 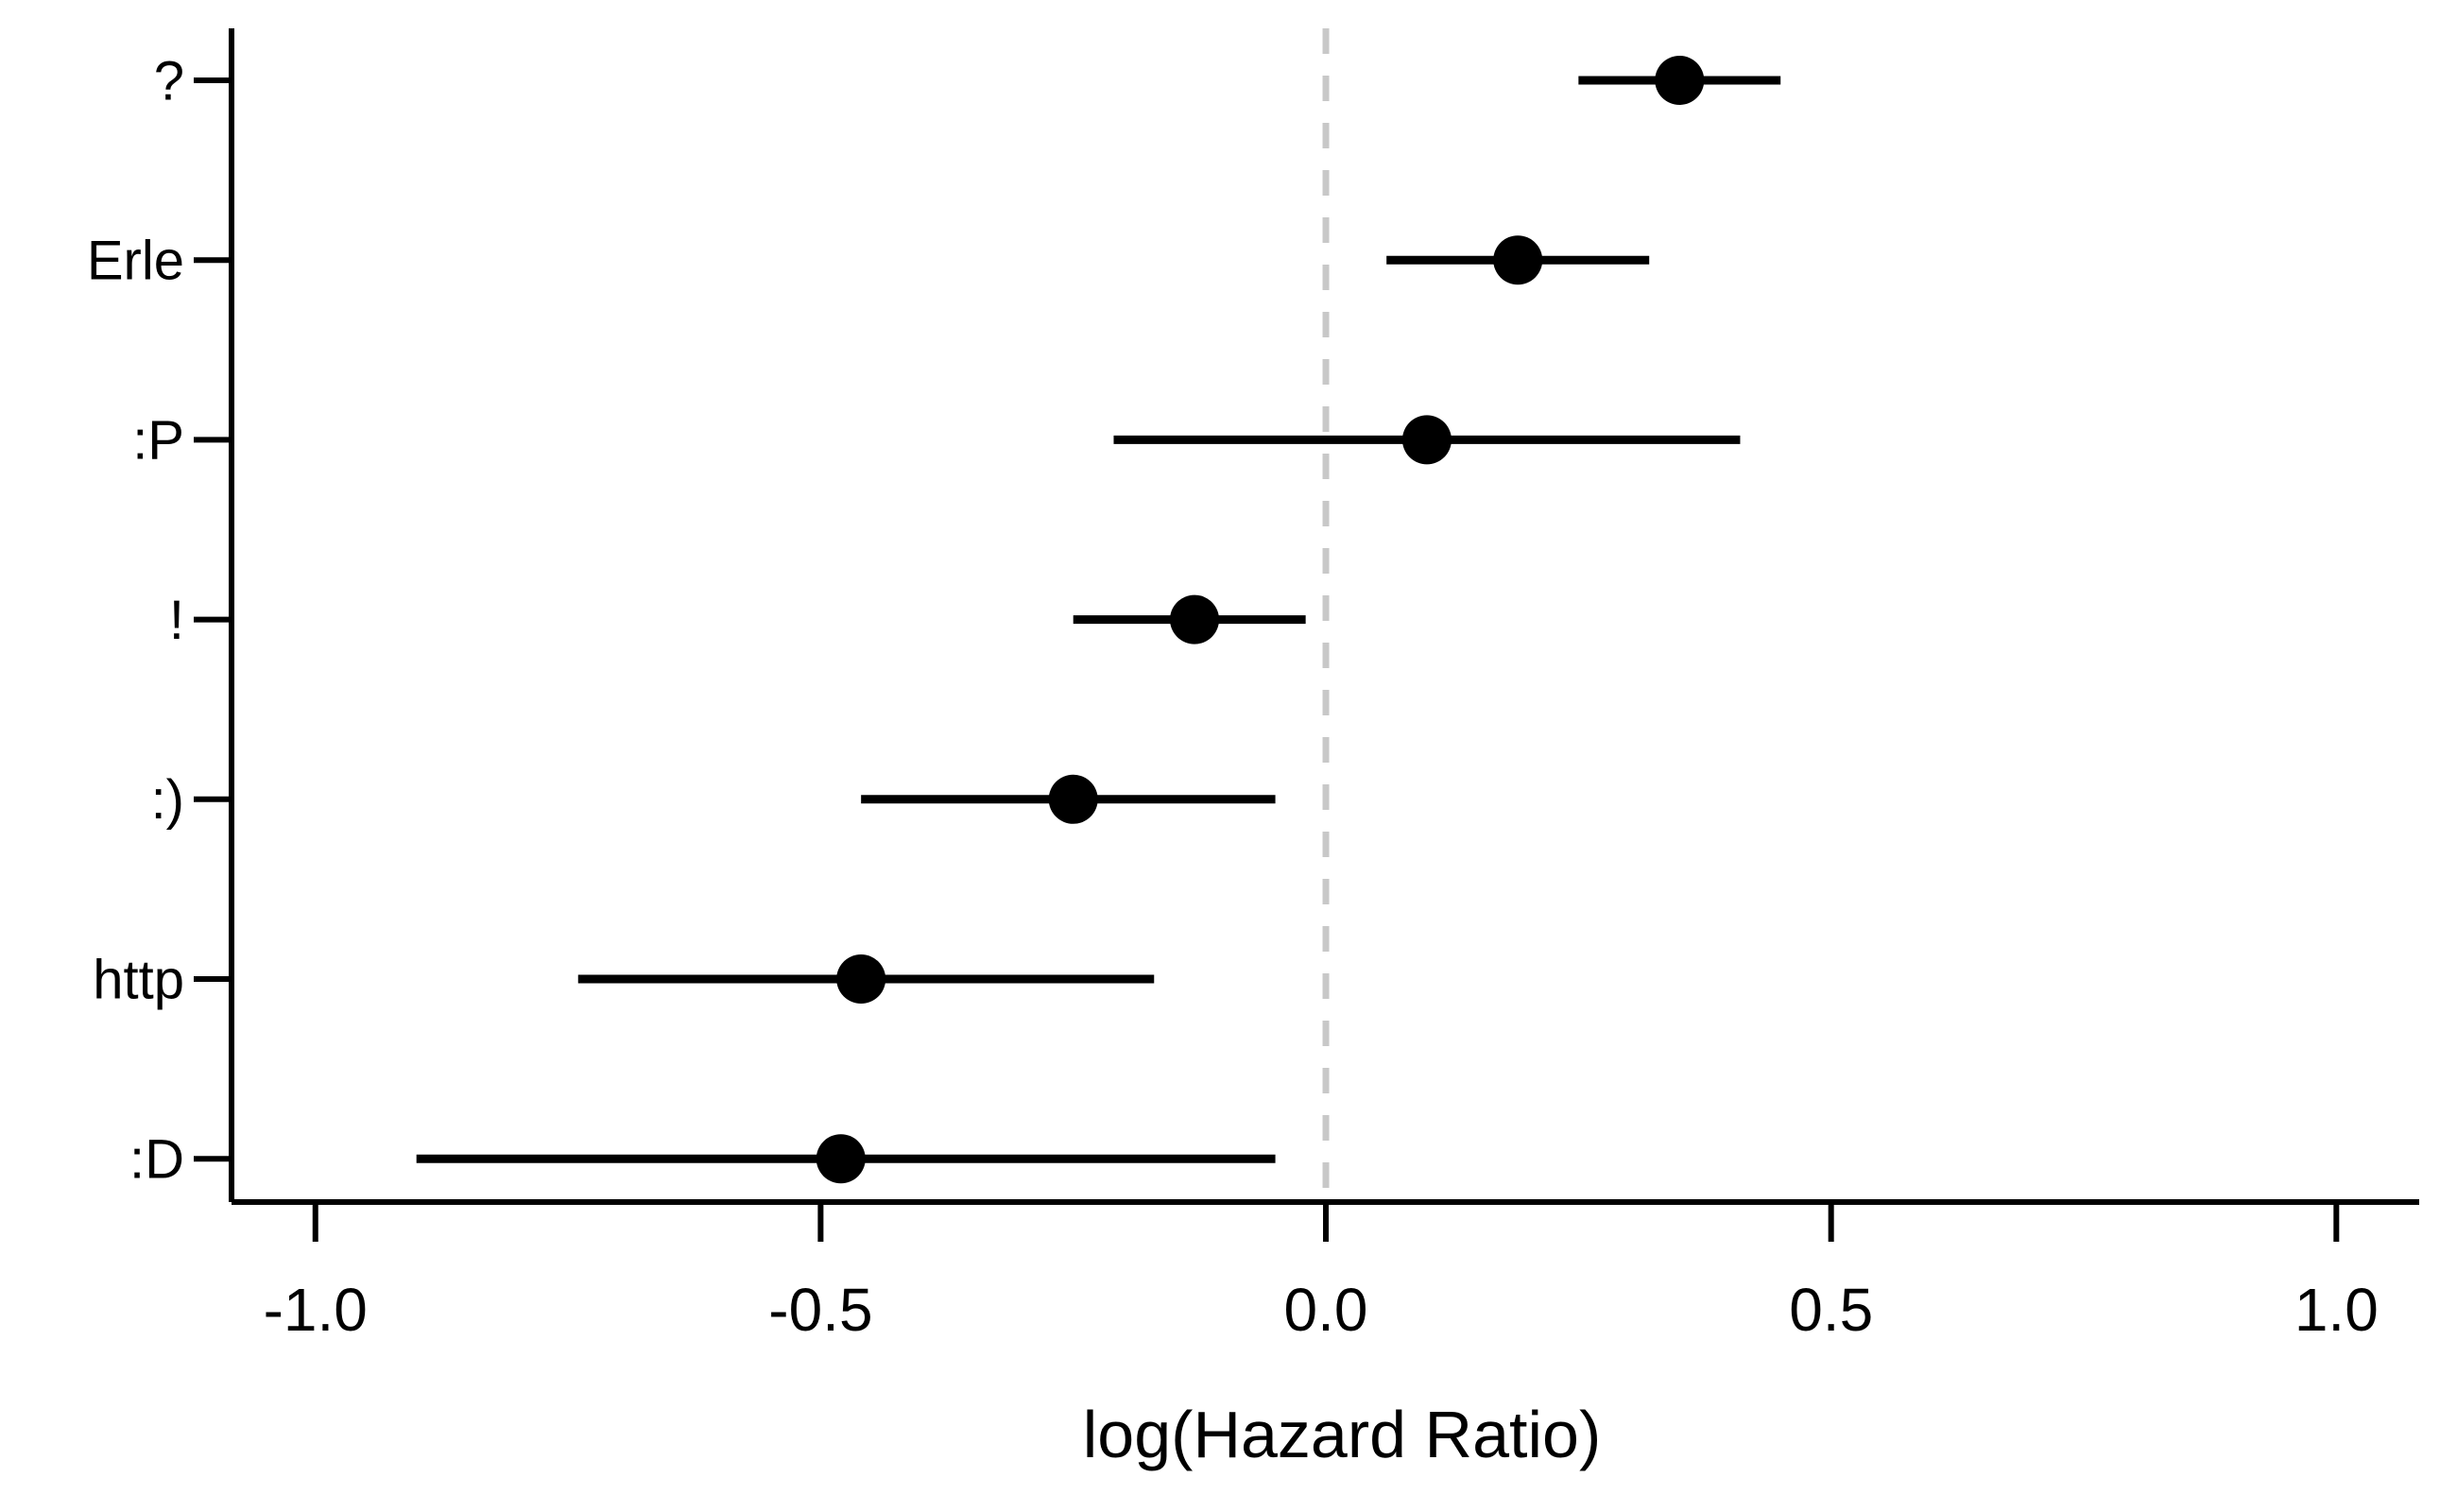 I want to click on y-category-label: :D, so click(x=156, y=1160).